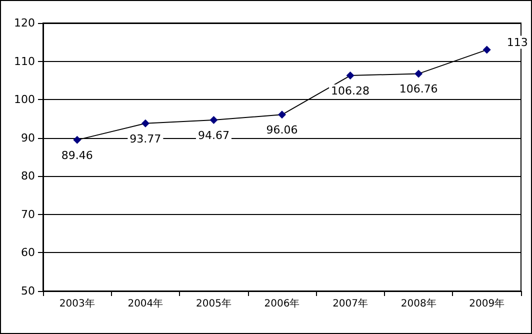  What do you see at coordinates (77, 304) in the screenshot?
I see `x-tick-label: 2003年` at bounding box center [77, 304].